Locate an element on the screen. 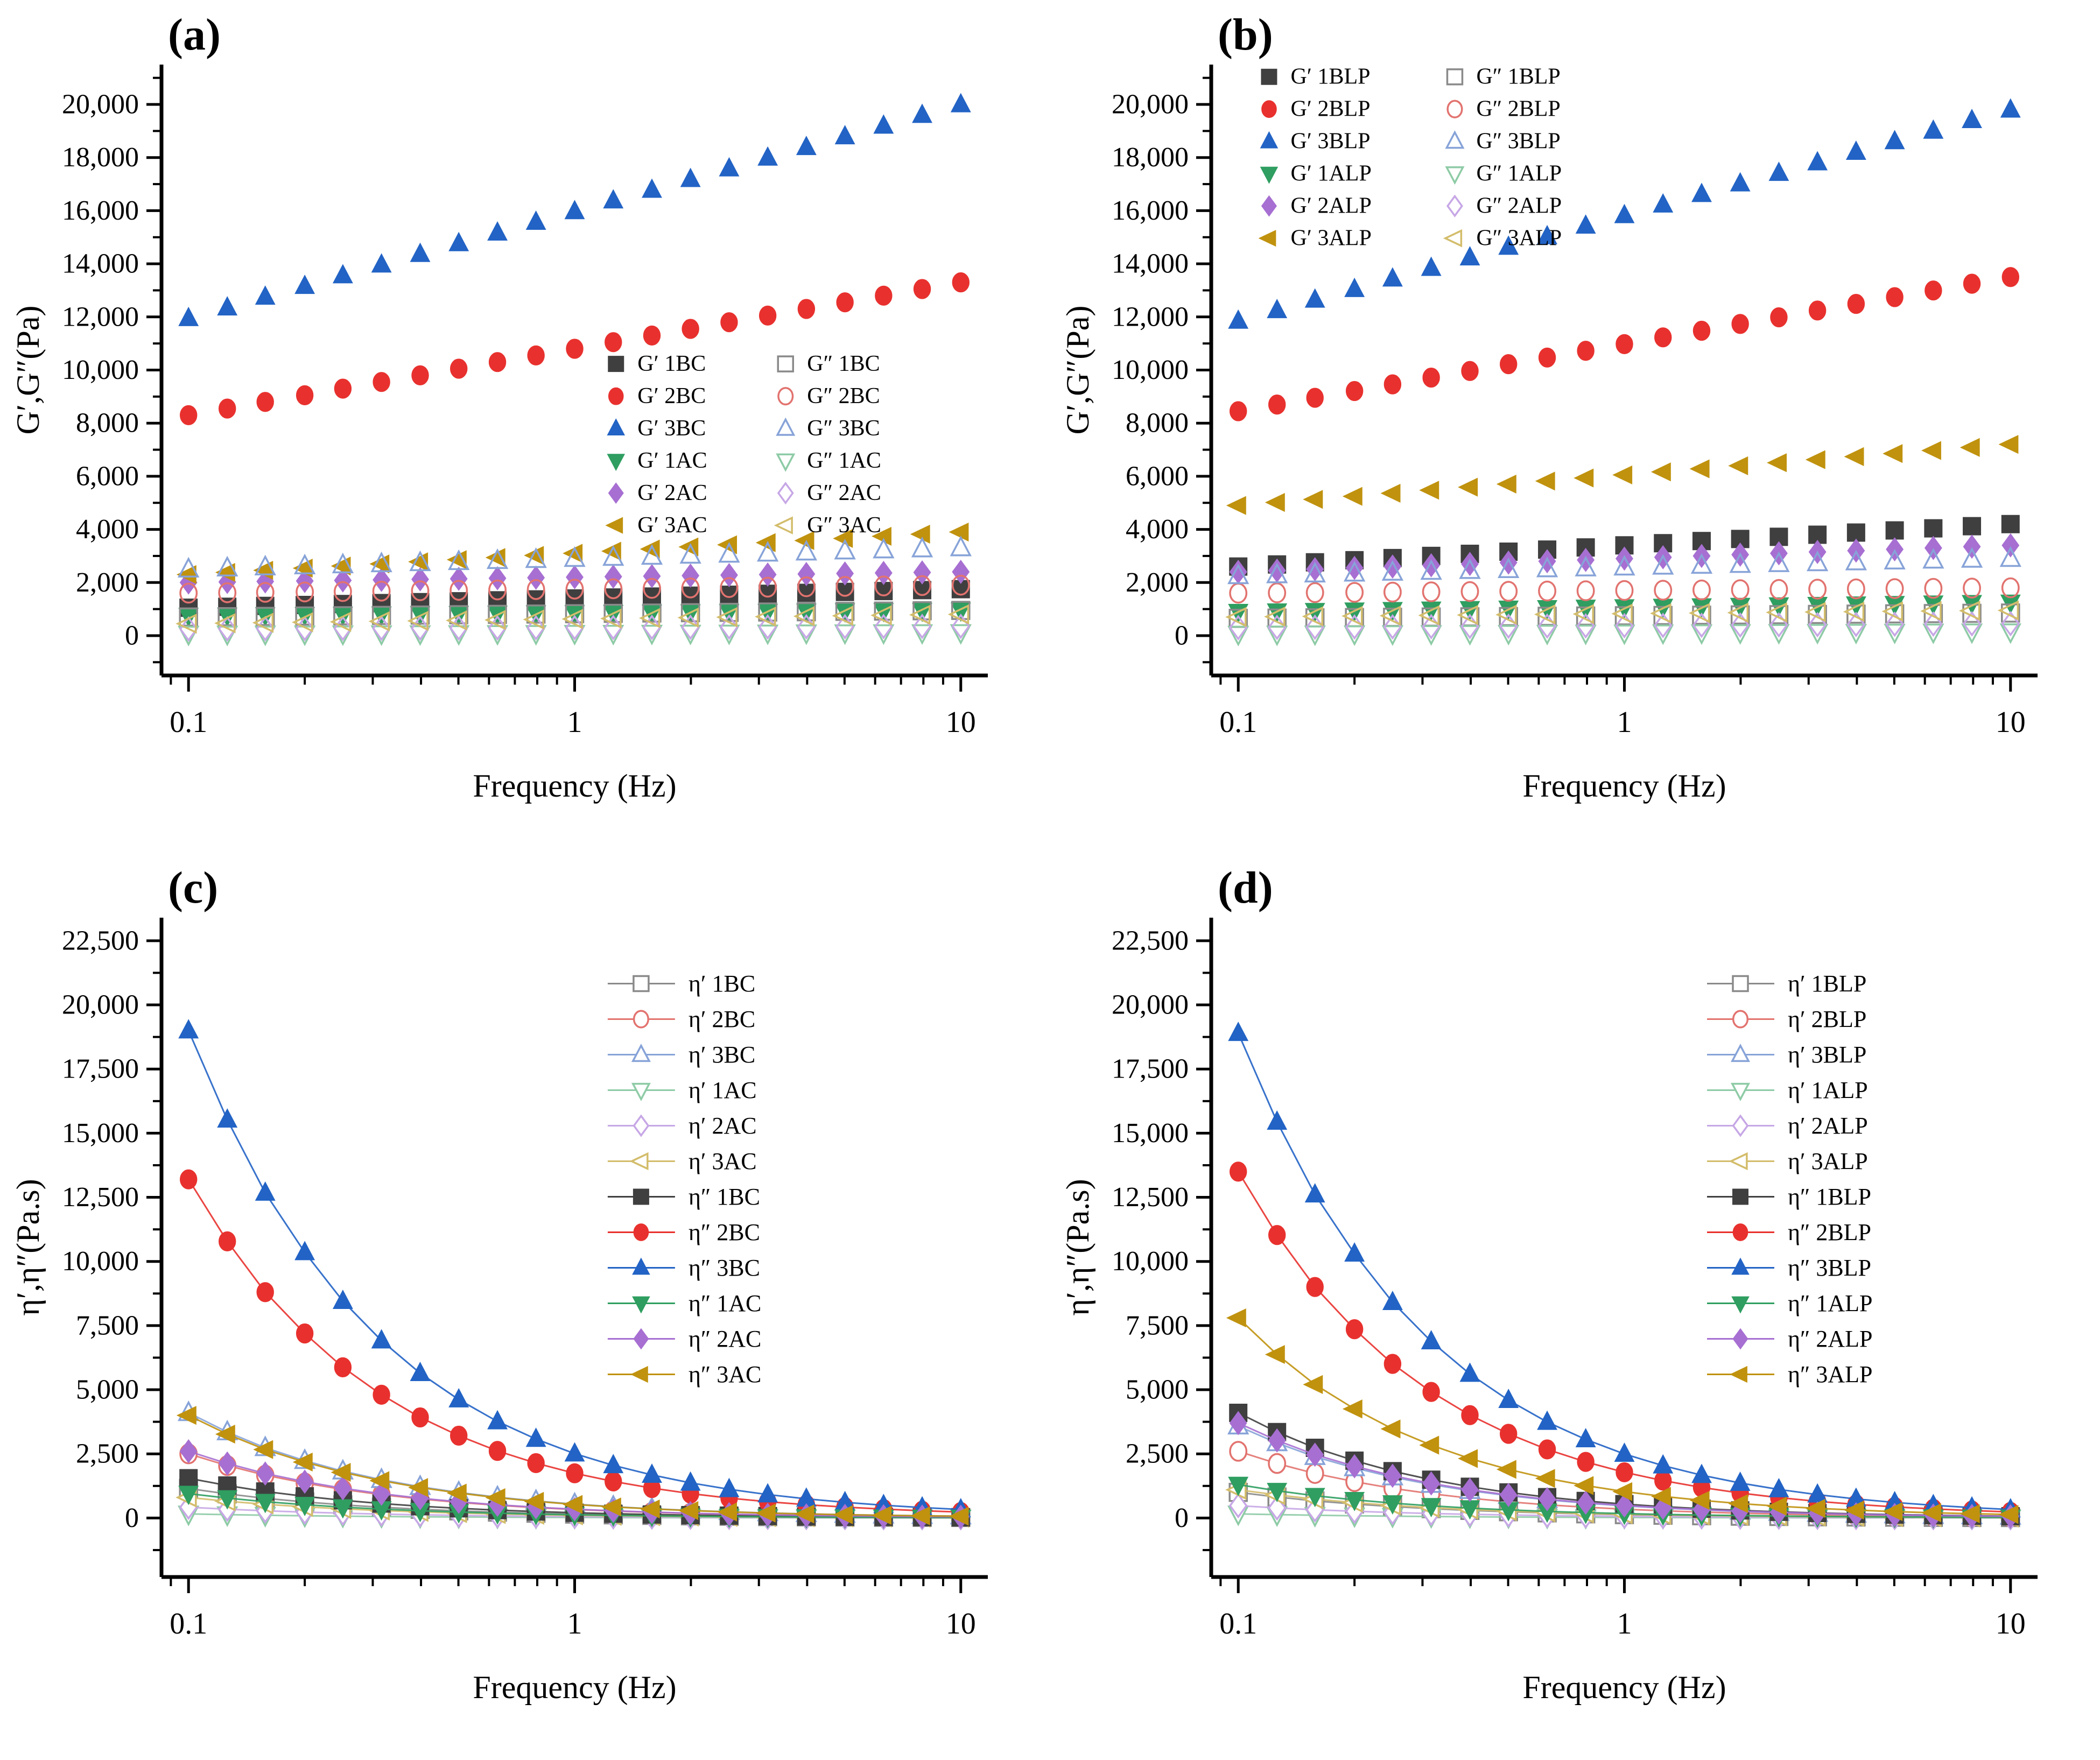  legend-item: G′ 2BLP is located at coordinates (1316, 109).